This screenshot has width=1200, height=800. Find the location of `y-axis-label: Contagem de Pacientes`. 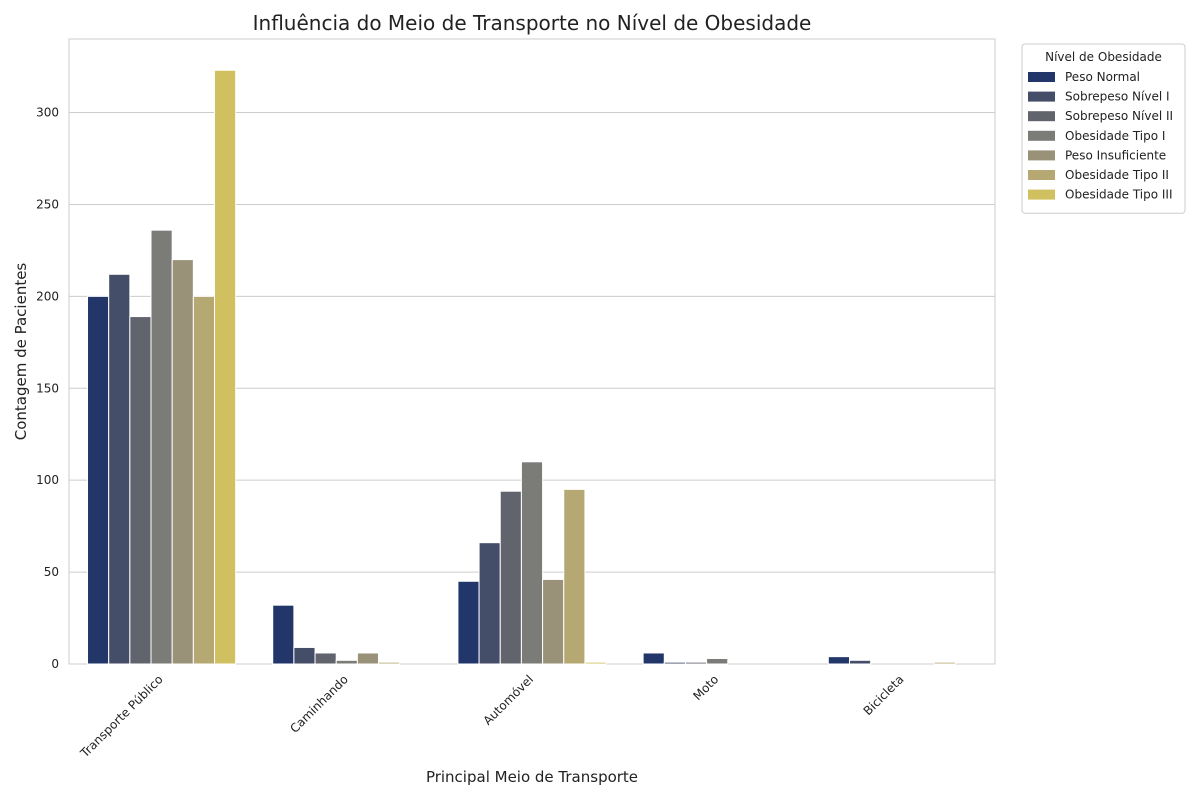

y-axis-label: Contagem de Pacientes is located at coordinates (21, 352).